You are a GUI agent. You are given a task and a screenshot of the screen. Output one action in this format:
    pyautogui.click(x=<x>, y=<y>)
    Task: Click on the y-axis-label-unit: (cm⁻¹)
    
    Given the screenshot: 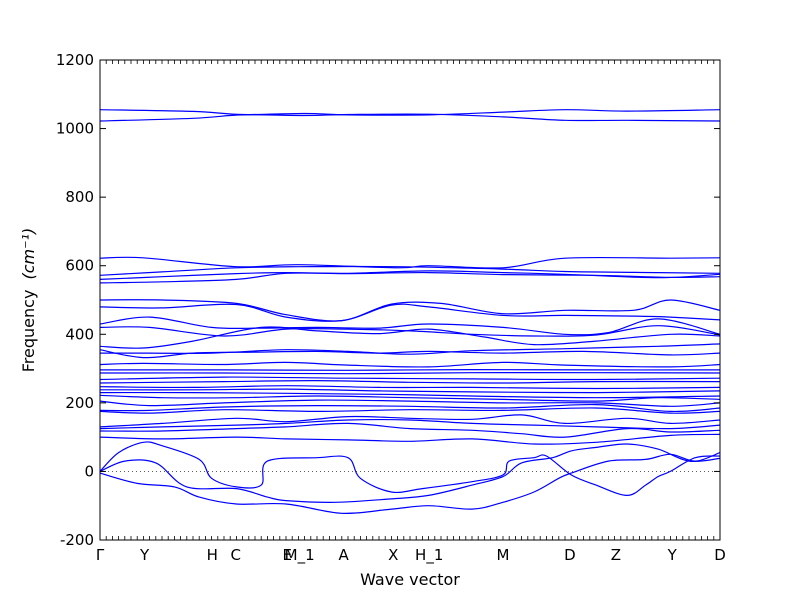 What is the action you would take?
    pyautogui.click(x=28, y=254)
    